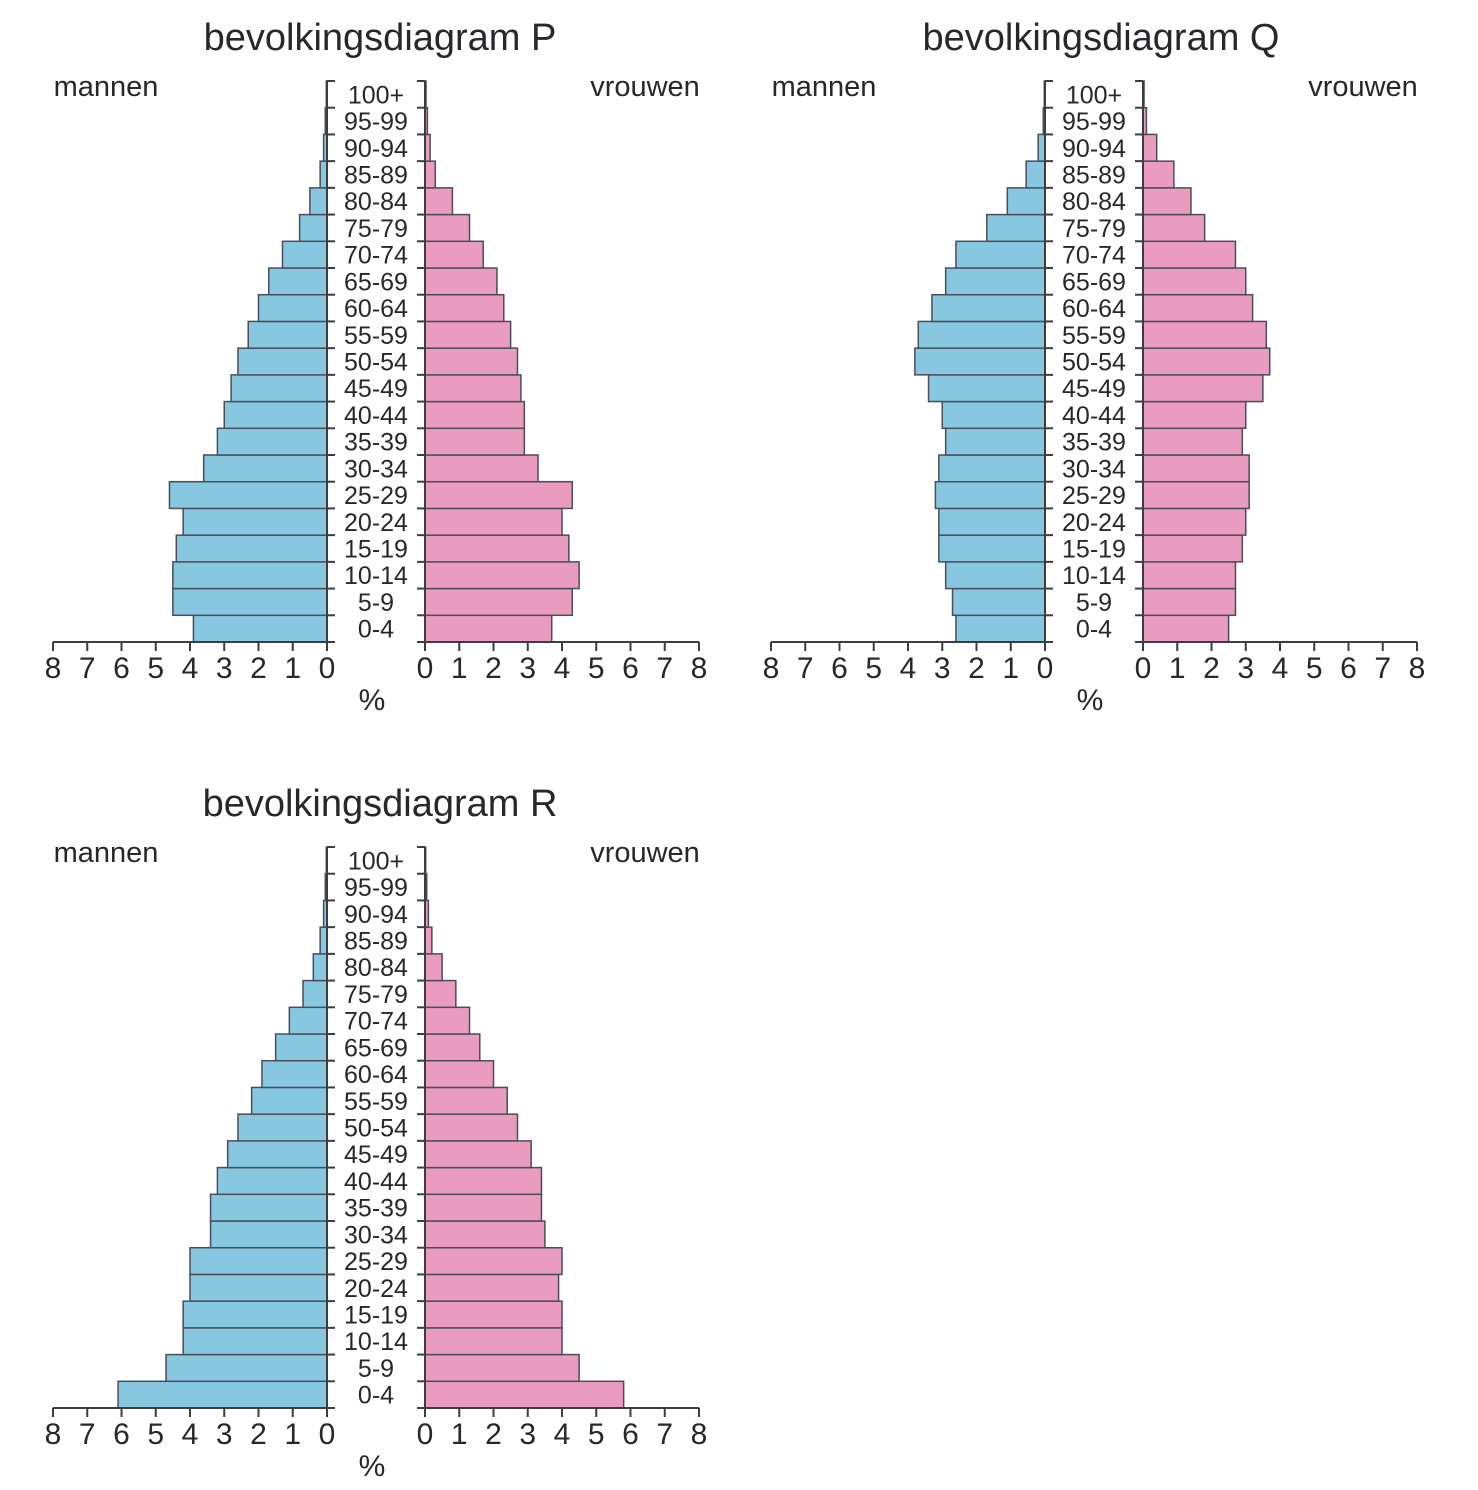  I want to click on age-group-label: 45-49, so click(376, 1155).